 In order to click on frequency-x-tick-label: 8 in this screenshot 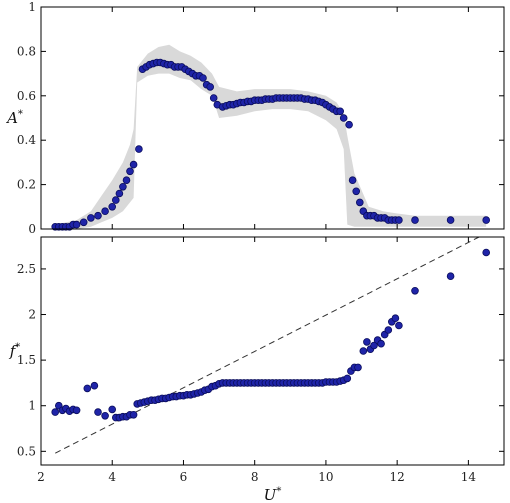, I will do `click(255, 477)`.